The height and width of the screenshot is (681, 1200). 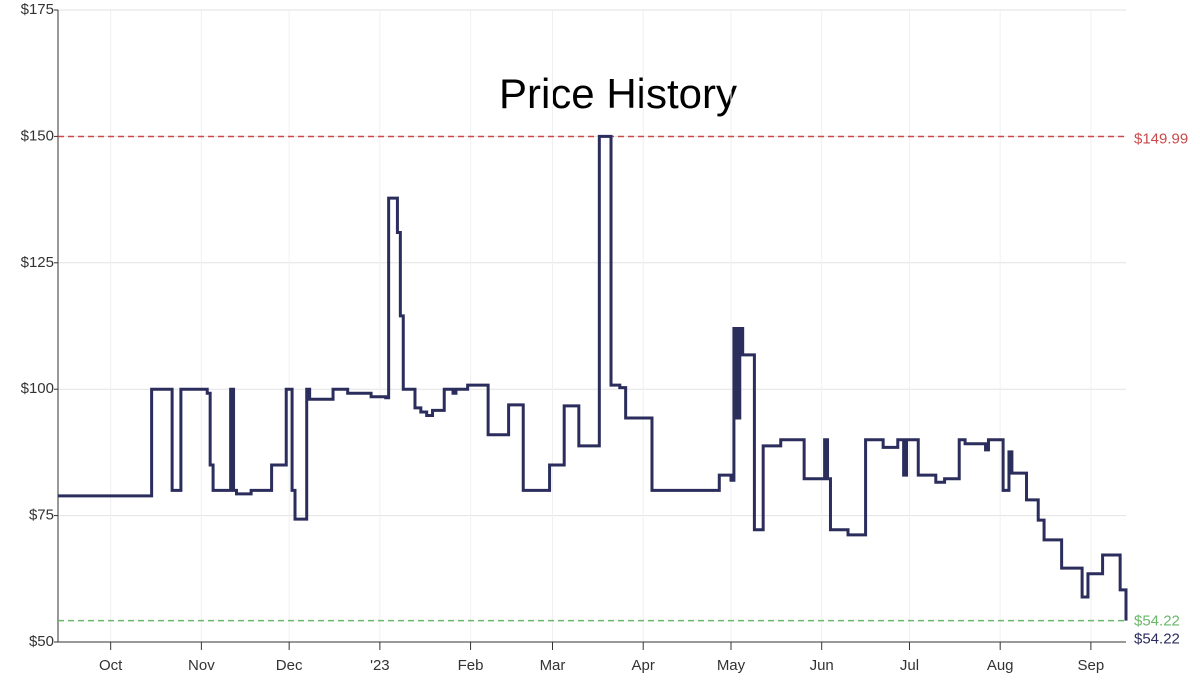 I want to click on x-tick-label: Jun, so click(x=822, y=665).